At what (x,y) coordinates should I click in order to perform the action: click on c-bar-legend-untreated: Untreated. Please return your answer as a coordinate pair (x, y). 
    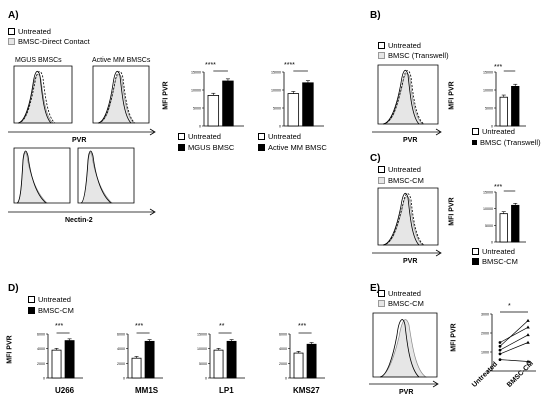
    Looking at the image, I should click on (493, 251).